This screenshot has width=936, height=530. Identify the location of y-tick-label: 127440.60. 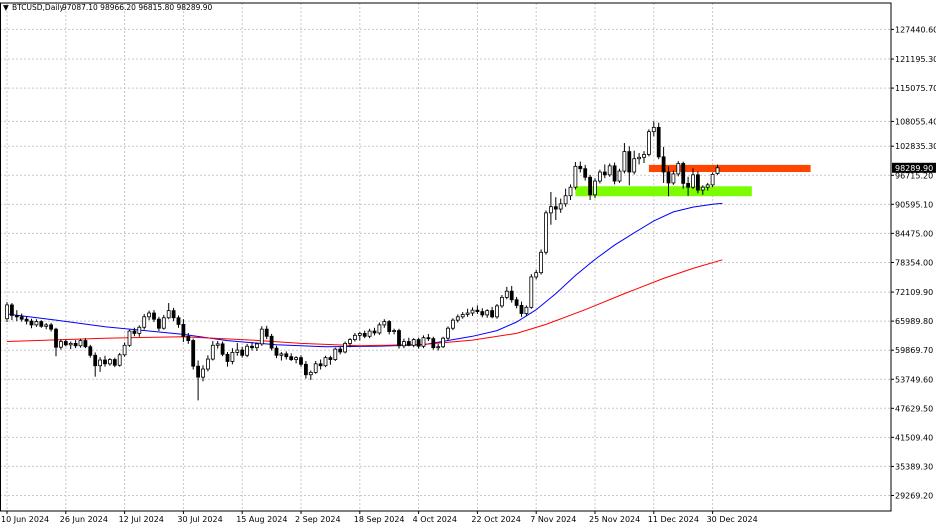
(915, 29).